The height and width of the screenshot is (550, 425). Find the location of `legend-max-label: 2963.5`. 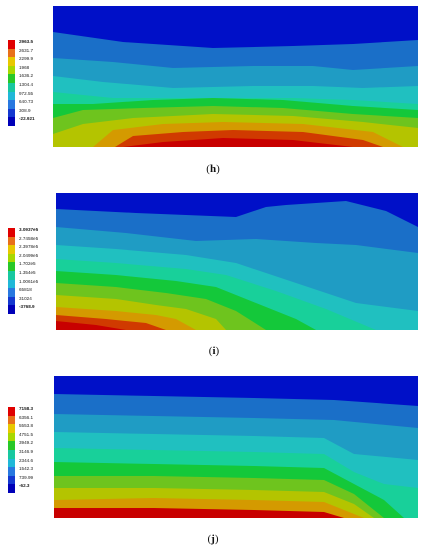

legend-max-label: 2963.5 is located at coordinates (26, 41).